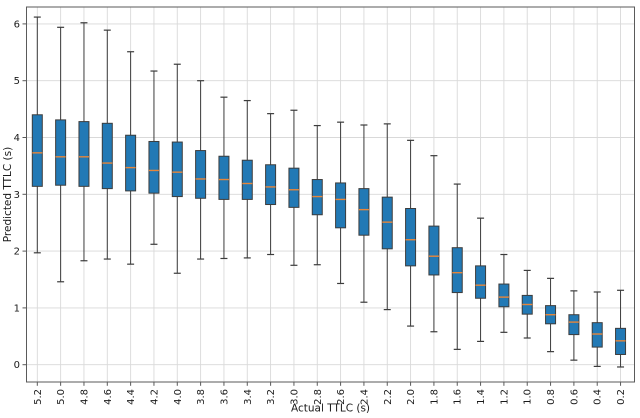 The height and width of the screenshot is (418, 640). I want to click on x-tick-label: 3.6, so click(224, 397).